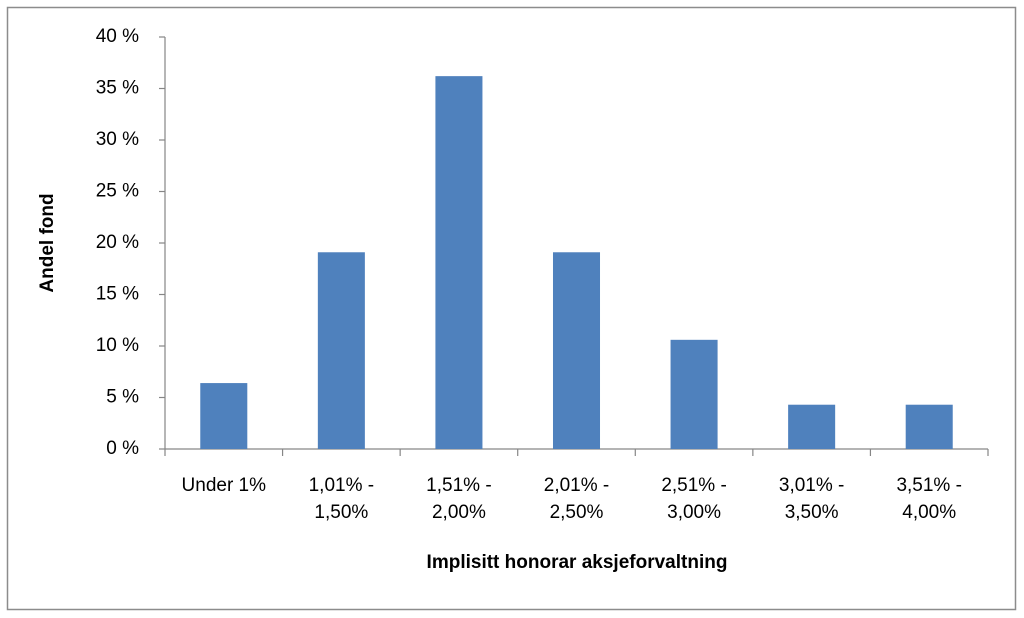  I want to click on y-tick-label: 35 %, so click(117, 88).